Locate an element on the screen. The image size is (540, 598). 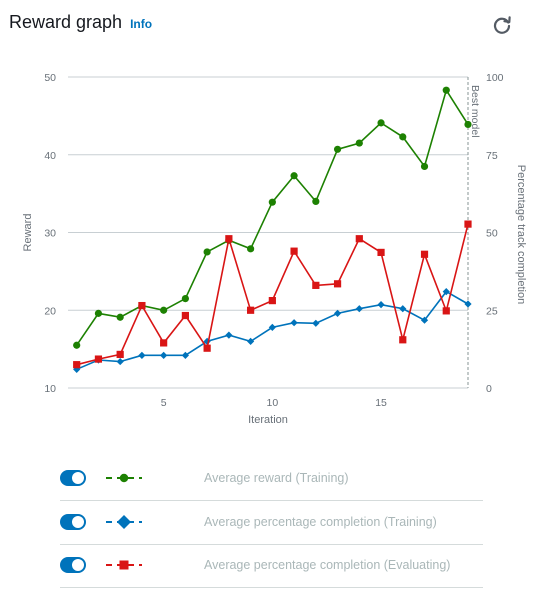
y2-tick-label: 100 is located at coordinates (495, 78).